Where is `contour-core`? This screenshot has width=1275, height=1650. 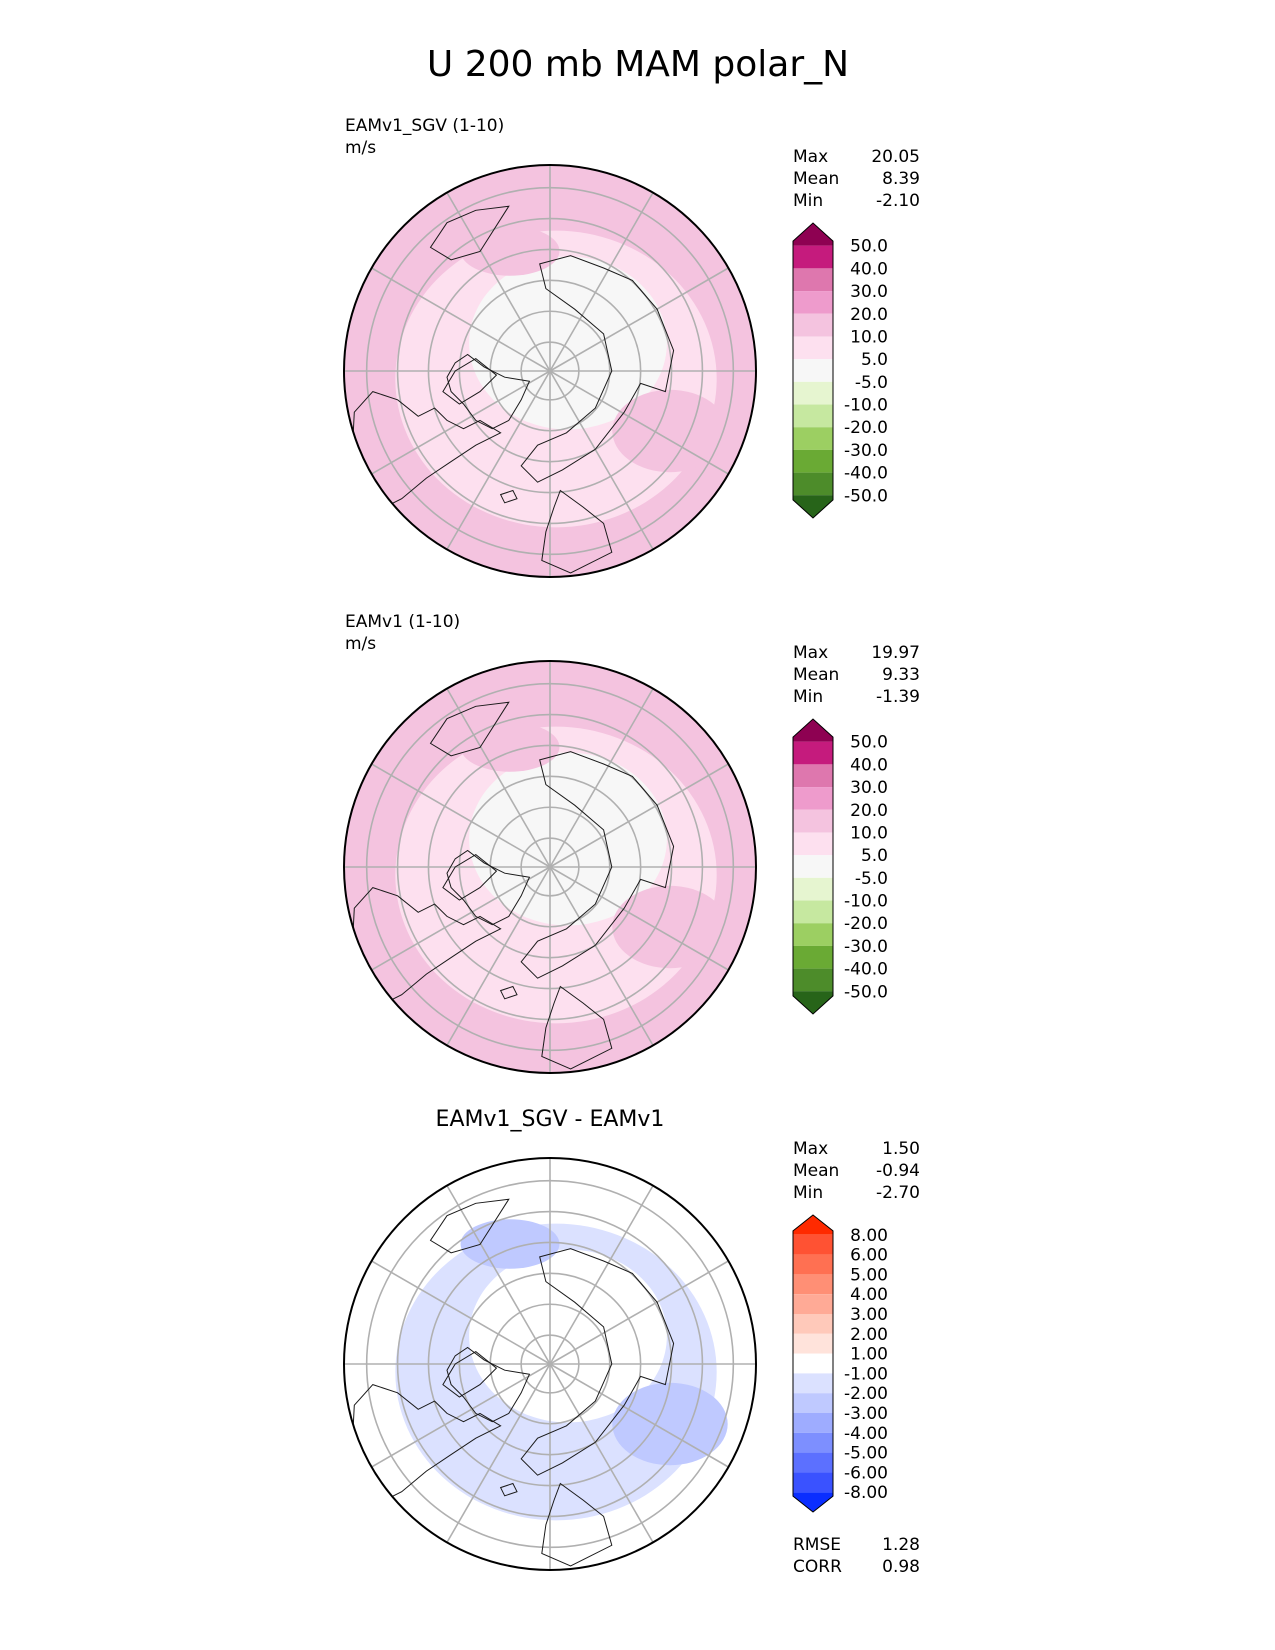 contour-core is located at coordinates (568, 1336).